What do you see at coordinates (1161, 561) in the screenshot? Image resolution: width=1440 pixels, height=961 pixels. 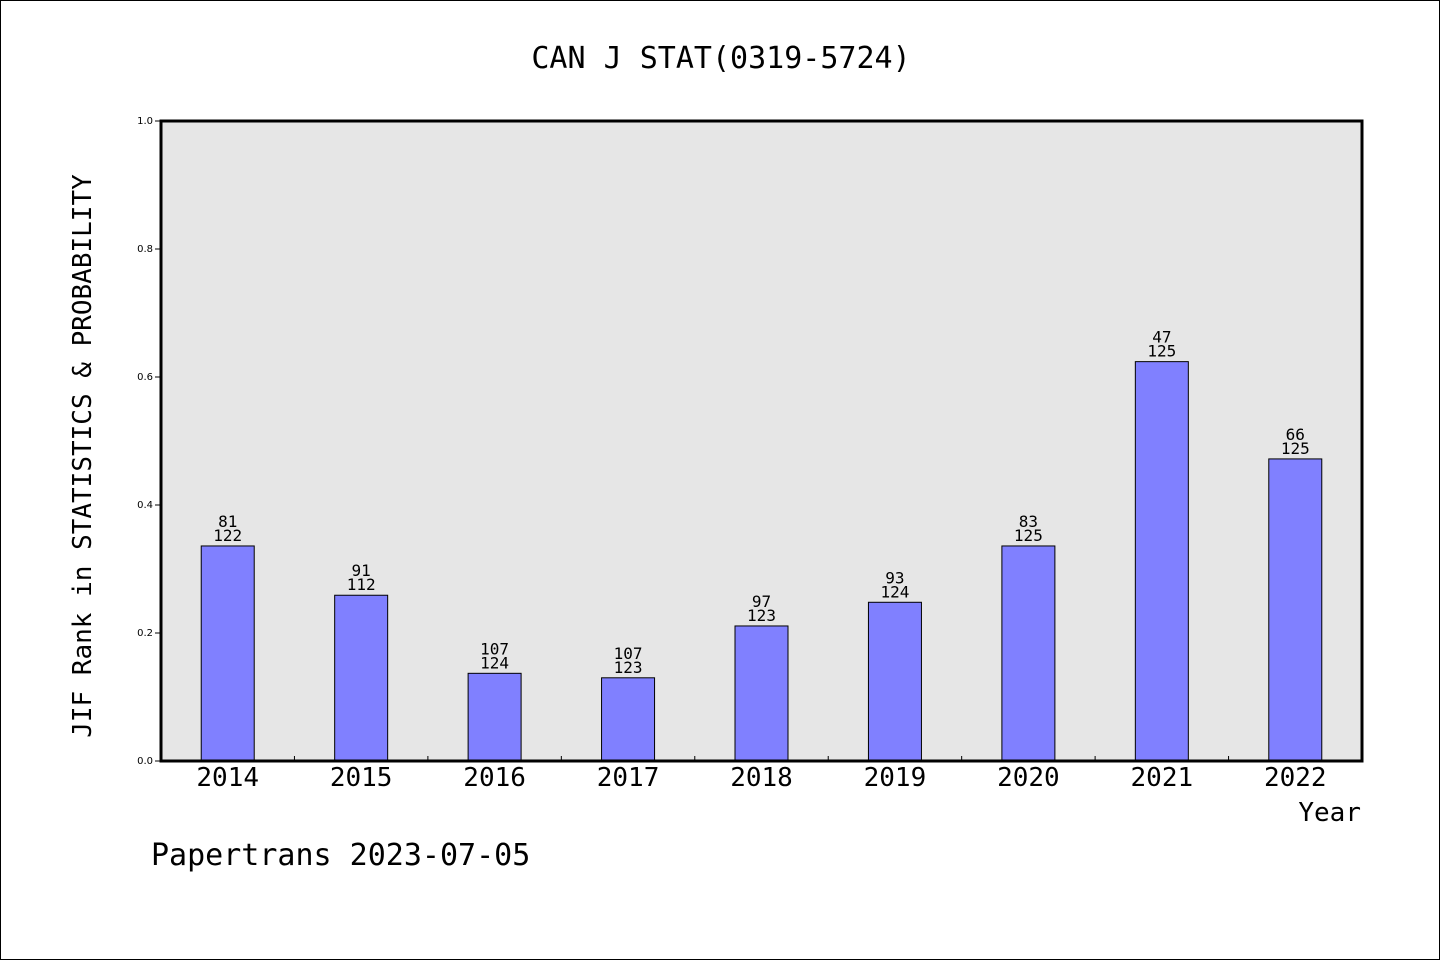 I see `bar-2021` at bounding box center [1161, 561].